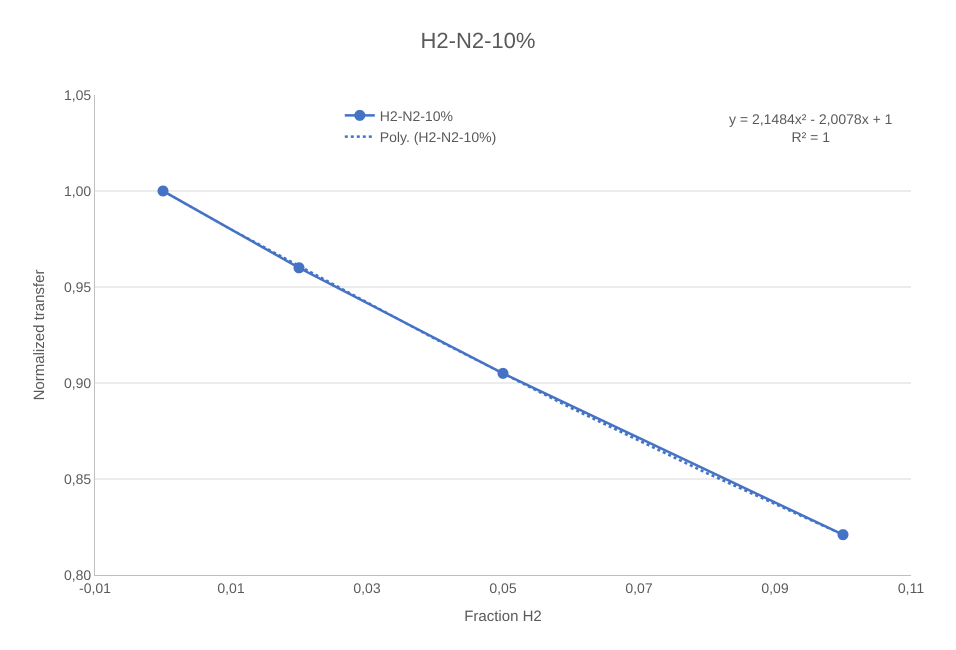 Image resolution: width=956 pixels, height=650 pixels. I want to click on y-tick-label: 0,85, so click(78, 478).